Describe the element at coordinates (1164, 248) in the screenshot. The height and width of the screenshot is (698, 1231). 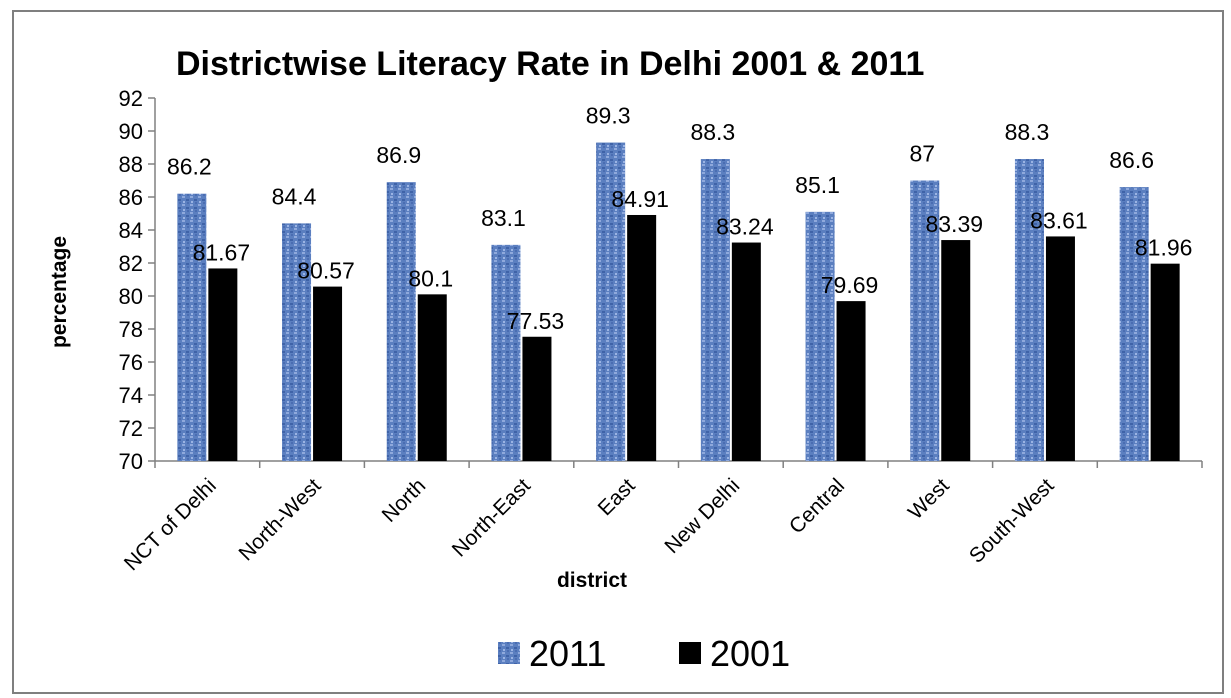
I see `data-label-2001-9: 81.96` at that location.